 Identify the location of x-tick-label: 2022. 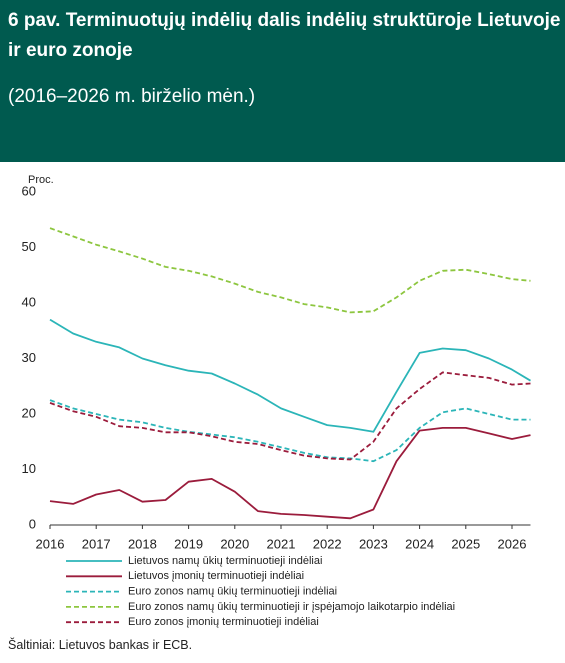
(327, 543).